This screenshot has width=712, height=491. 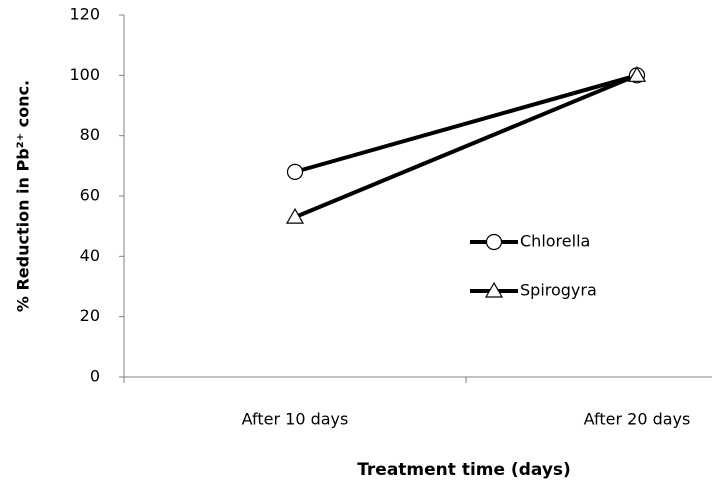 I want to click on y-tick-label: 100, so click(x=84, y=74).